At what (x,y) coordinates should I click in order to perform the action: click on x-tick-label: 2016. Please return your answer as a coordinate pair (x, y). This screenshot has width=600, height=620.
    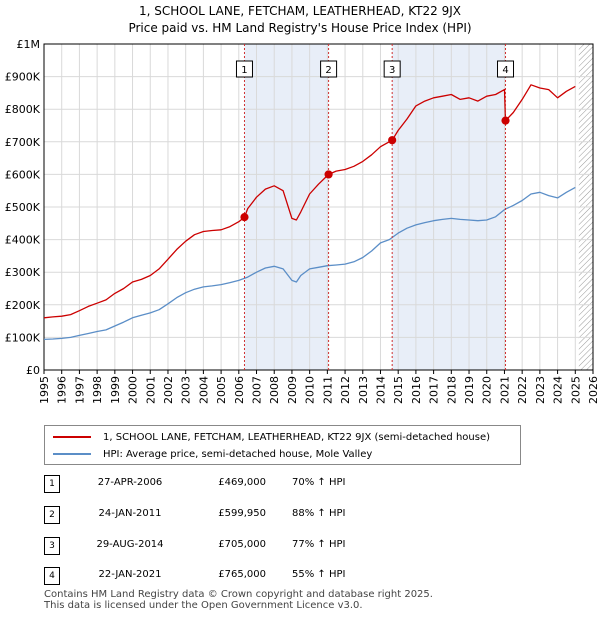
    Looking at the image, I should click on (416, 390).